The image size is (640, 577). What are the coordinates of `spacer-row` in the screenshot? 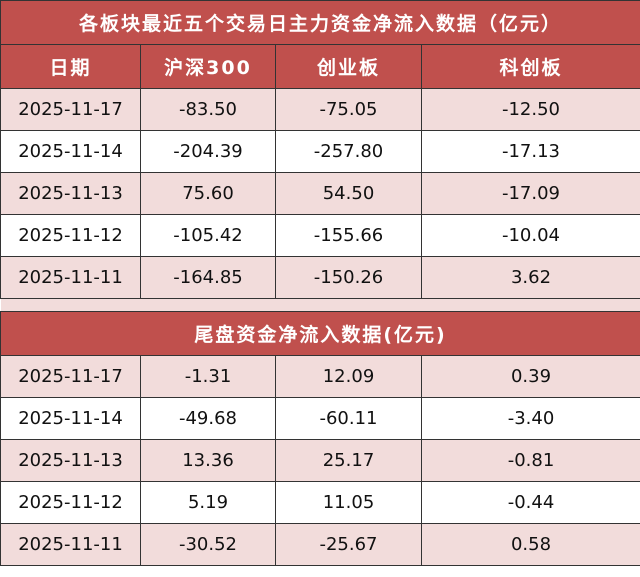 It's located at (320, 305).